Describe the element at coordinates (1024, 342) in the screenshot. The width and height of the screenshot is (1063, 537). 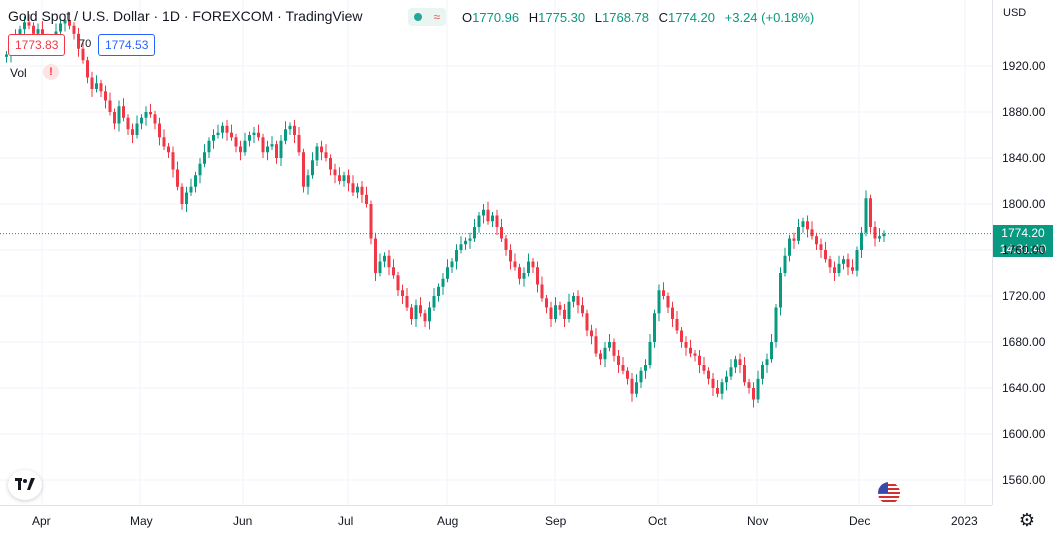
I see `price-tick-label: 1680.00` at that location.